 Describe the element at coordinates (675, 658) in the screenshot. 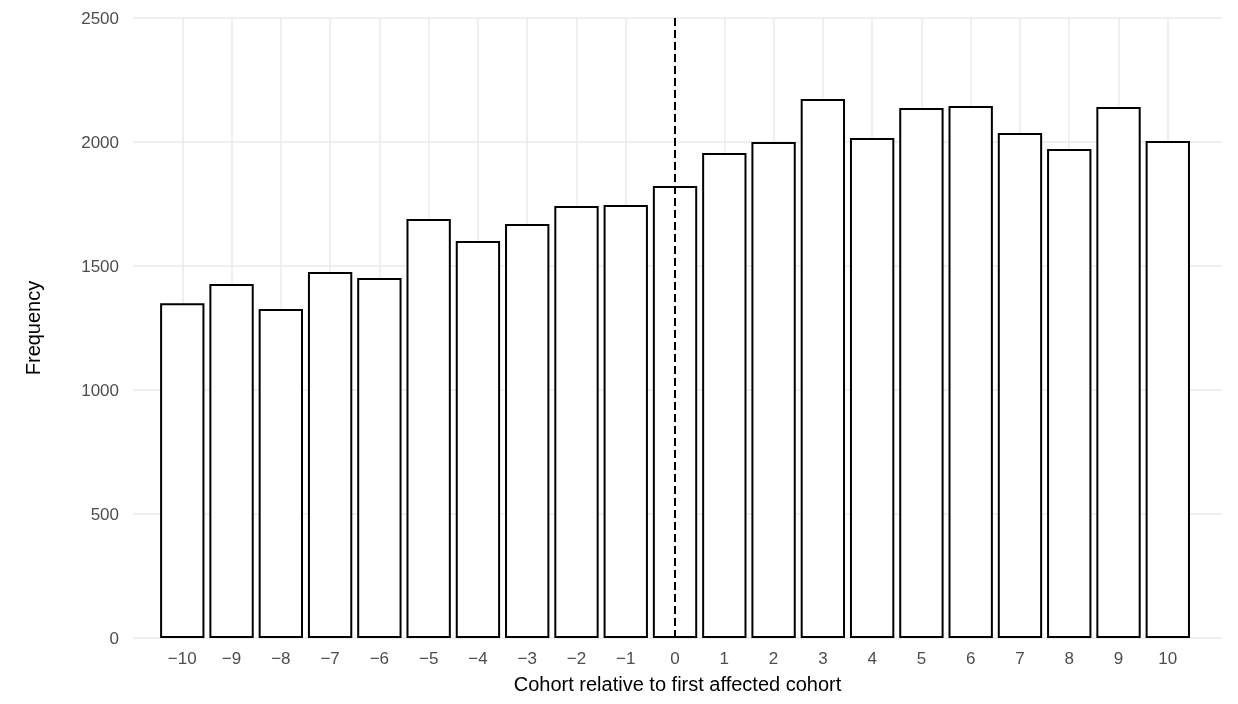

I see `x-tick-label: 0` at that location.